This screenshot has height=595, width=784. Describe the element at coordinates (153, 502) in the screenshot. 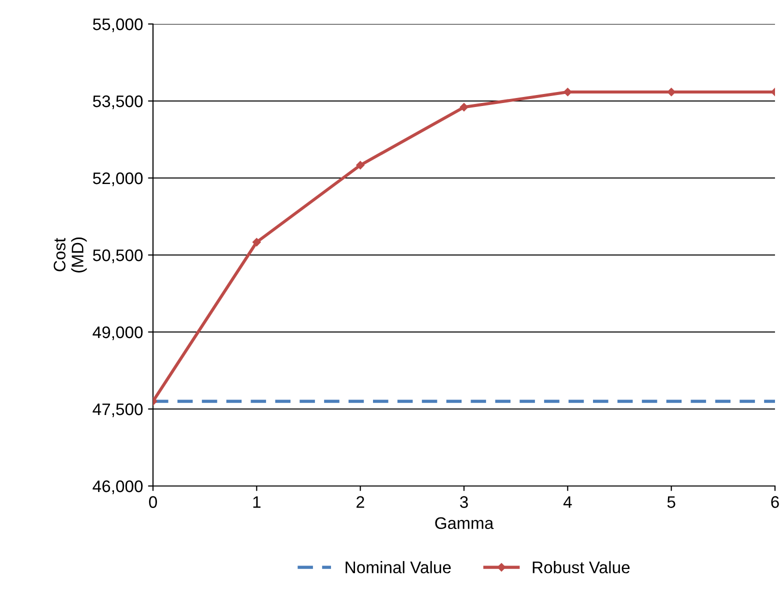

I see `x-tick-label: 0` at that location.